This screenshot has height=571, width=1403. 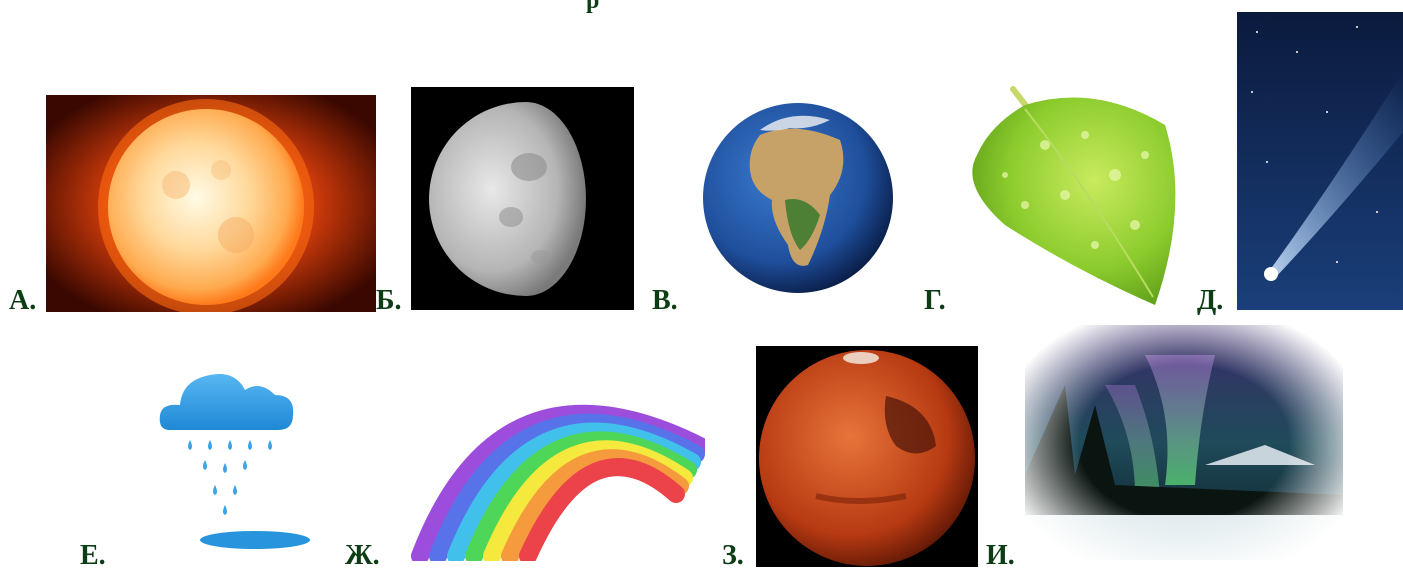 What do you see at coordinates (798, 198) in the screenshot?
I see `earth-image` at bounding box center [798, 198].